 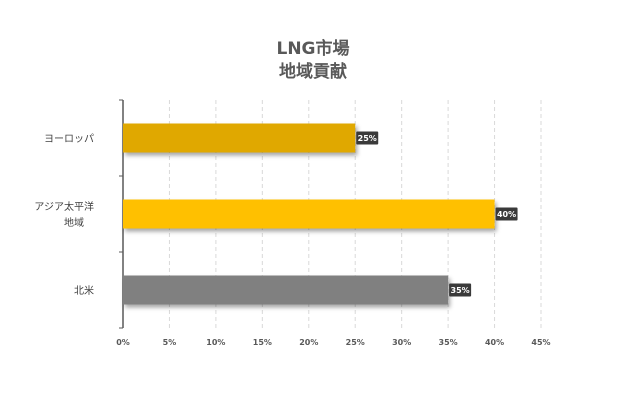 What do you see at coordinates (123, 342) in the screenshot?
I see `x-tick-label: 0%` at bounding box center [123, 342].